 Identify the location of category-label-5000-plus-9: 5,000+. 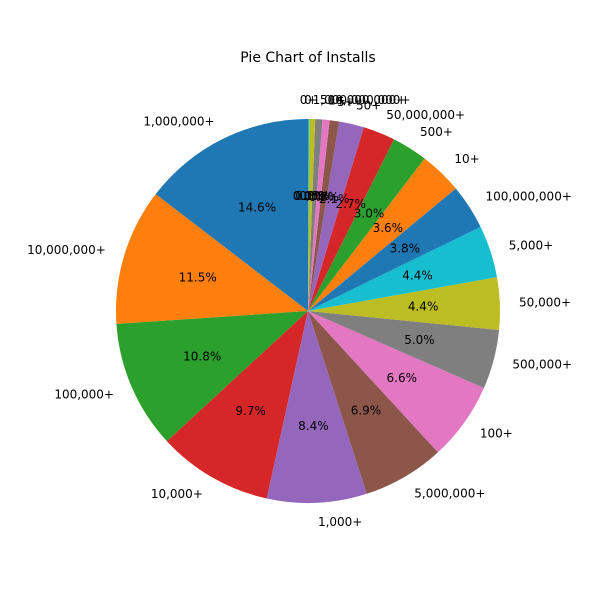
(531, 245).